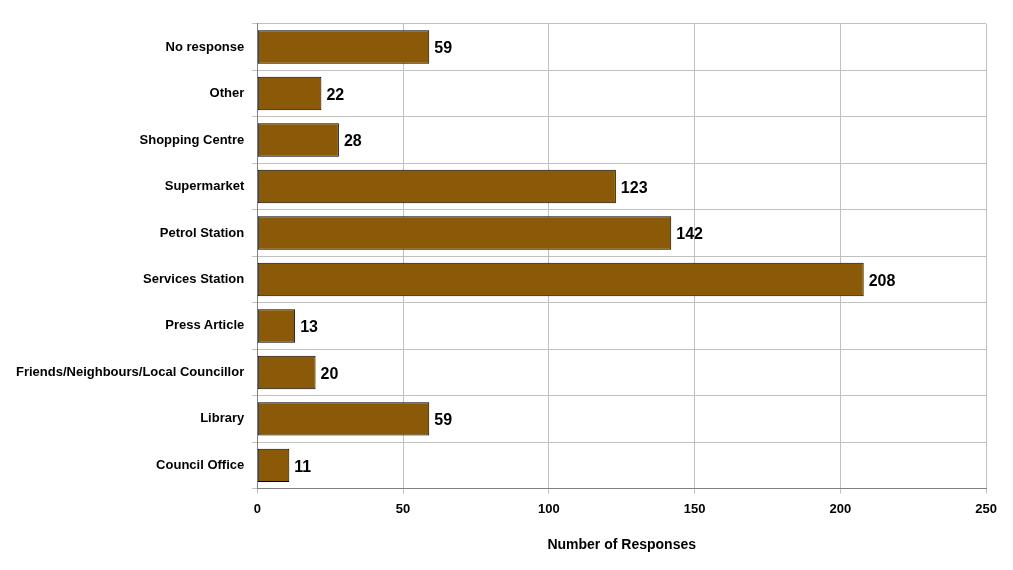 This screenshot has height=570, width=1013. I want to click on x-tick-label: 100, so click(548, 508).